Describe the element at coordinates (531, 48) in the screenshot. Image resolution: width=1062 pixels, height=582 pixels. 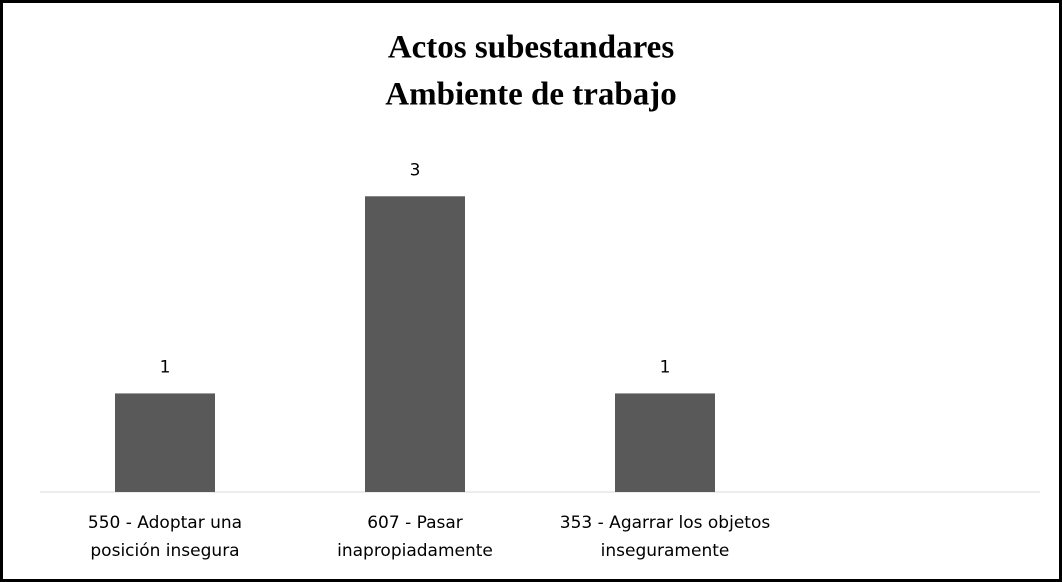
I see `chart-title: Actos subestandares` at that location.